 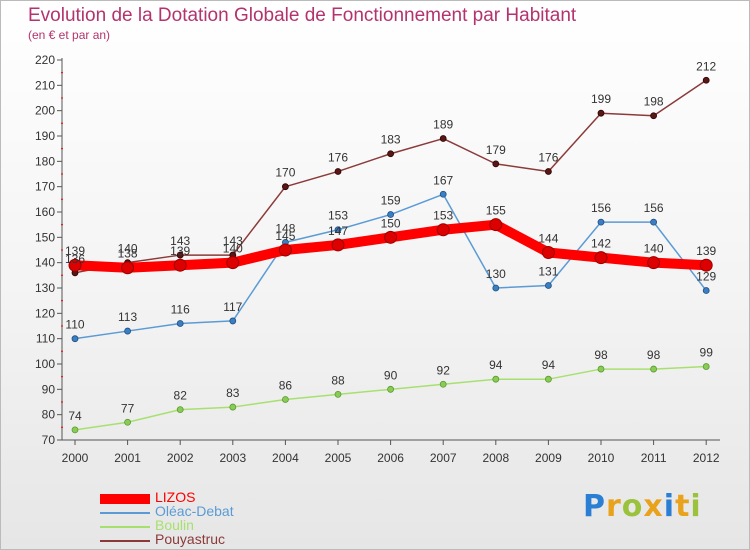 What do you see at coordinates (654, 249) in the screenshot?
I see `data-label: 140` at bounding box center [654, 249].